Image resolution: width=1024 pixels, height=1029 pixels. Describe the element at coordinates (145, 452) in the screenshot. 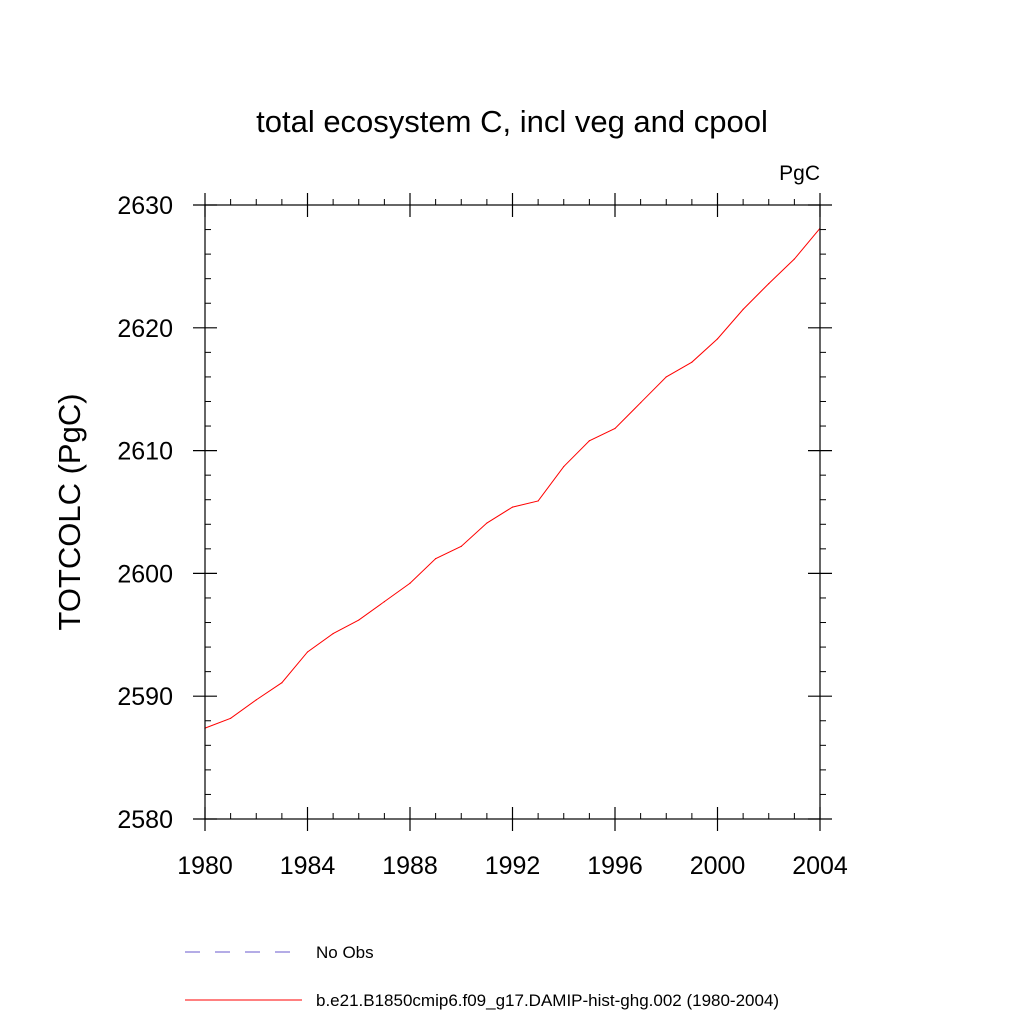

I see `y-tick-label: 2610` at that location.